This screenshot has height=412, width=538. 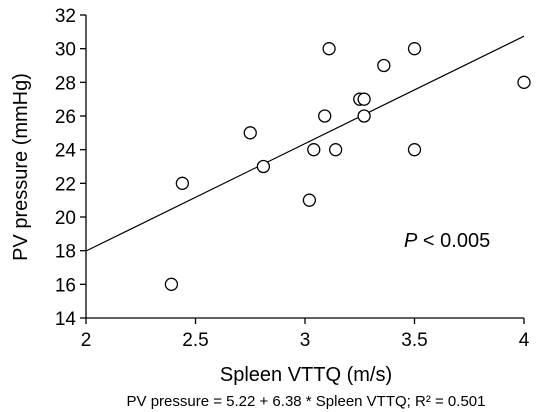 I want to click on x-tick-label: 3.5, so click(x=414, y=340).